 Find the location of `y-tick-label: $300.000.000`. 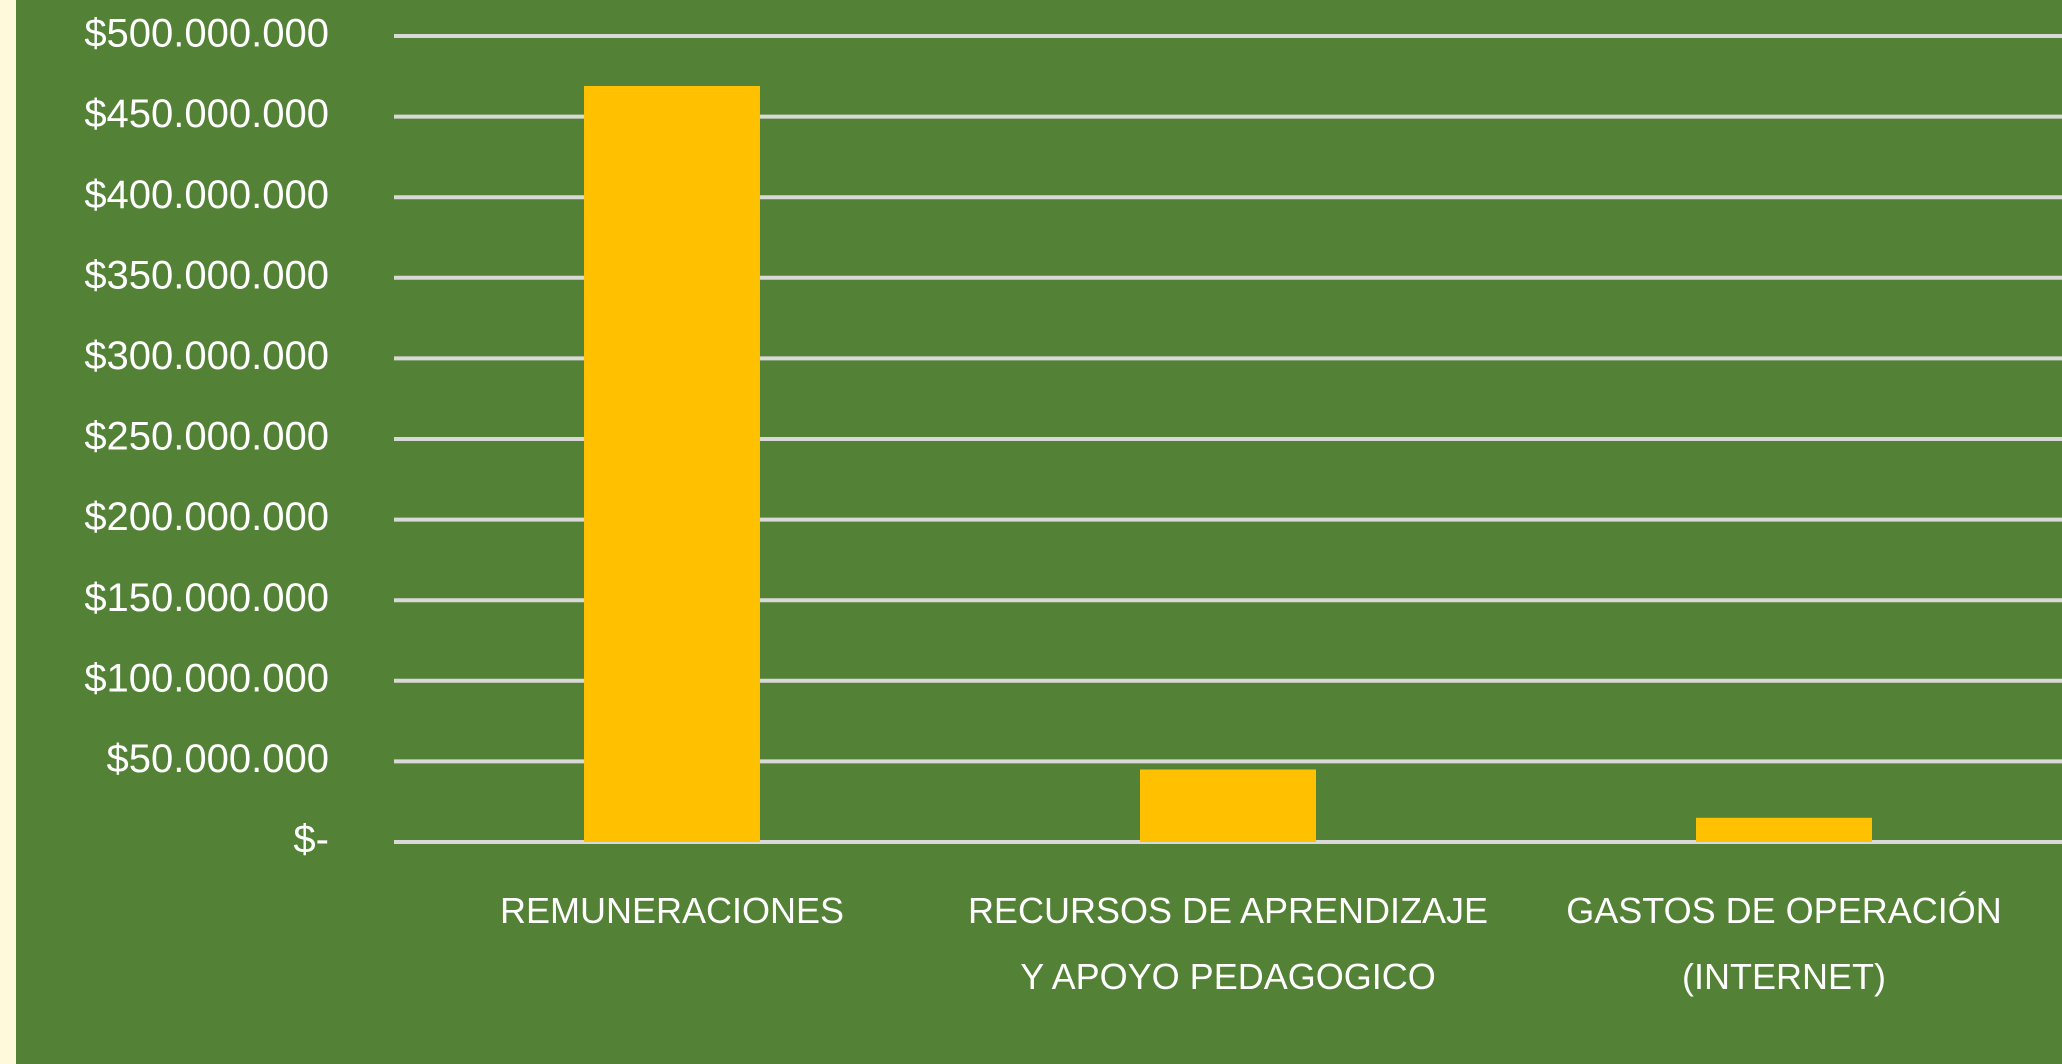

y-tick-label: $300.000.000 is located at coordinates (206, 356).